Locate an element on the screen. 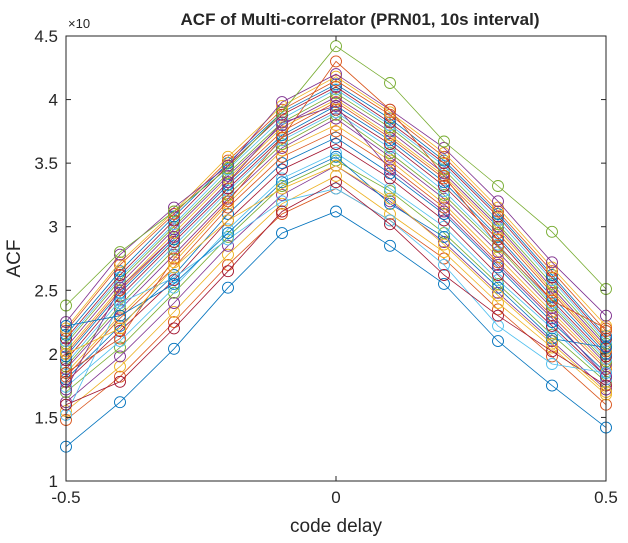 This screenshot has width=628, height=543. y-tick-label: 1 is located at coordinates (53, 481).